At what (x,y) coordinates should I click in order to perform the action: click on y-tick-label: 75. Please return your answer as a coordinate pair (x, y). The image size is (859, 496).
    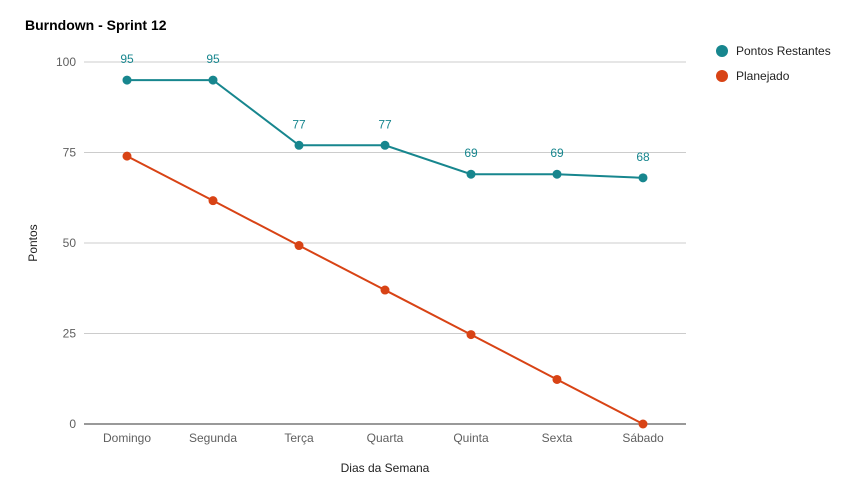
    Looking at the image, I should click on (70, 153).